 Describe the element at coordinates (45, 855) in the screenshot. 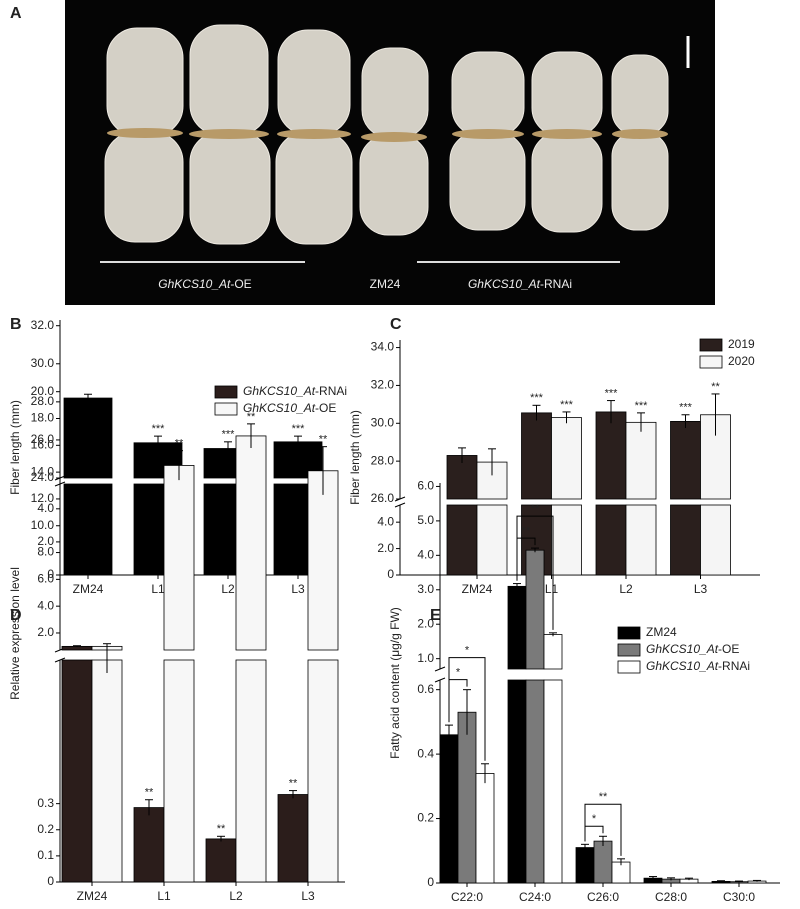

I see `y-tick-label: 0.1` at that location.